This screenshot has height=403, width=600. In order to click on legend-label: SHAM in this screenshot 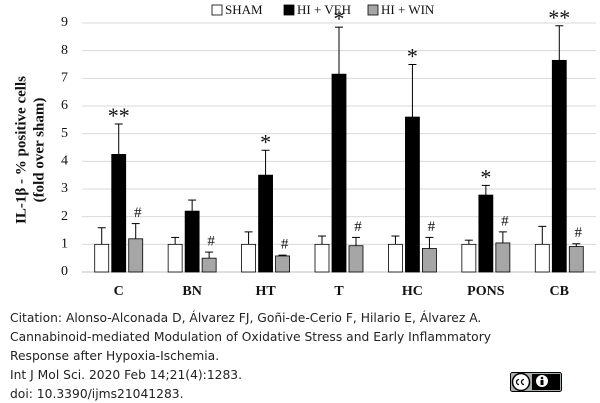, I will do `click(244, 9)`.